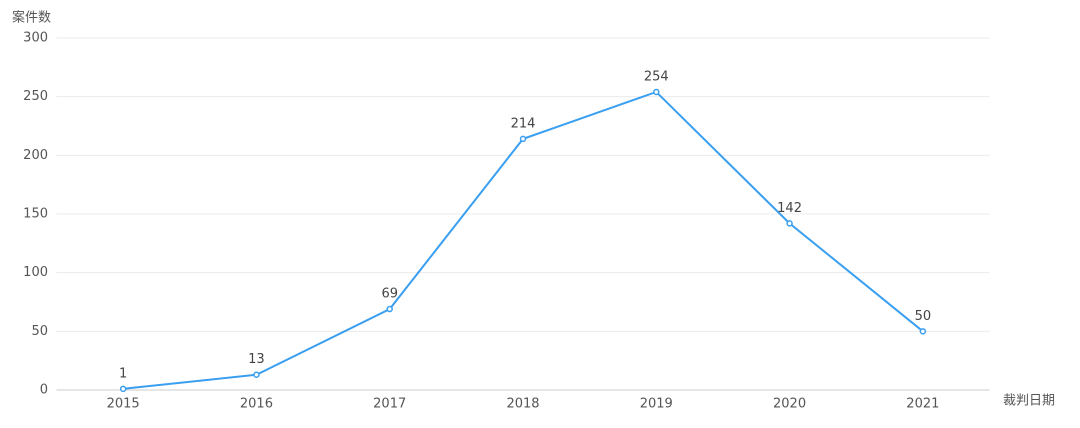 This screenshot has width=1080, height=428. Describe the element at coordinates (35, 155) in the screenshot. I see `y-tick-label: 200` at that location.